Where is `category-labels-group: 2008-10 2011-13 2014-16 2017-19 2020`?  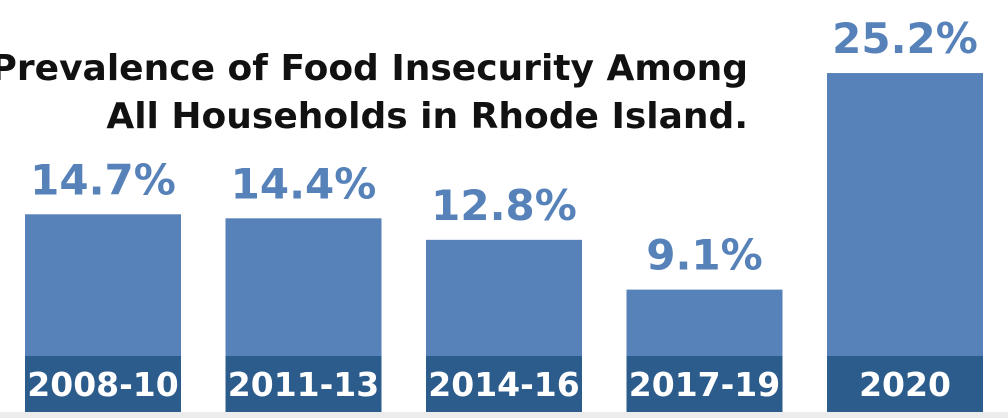 category-labels-group: 2008-10 2011-13 2014-16 2017-19 2020 is located at coordinates (489, 384).